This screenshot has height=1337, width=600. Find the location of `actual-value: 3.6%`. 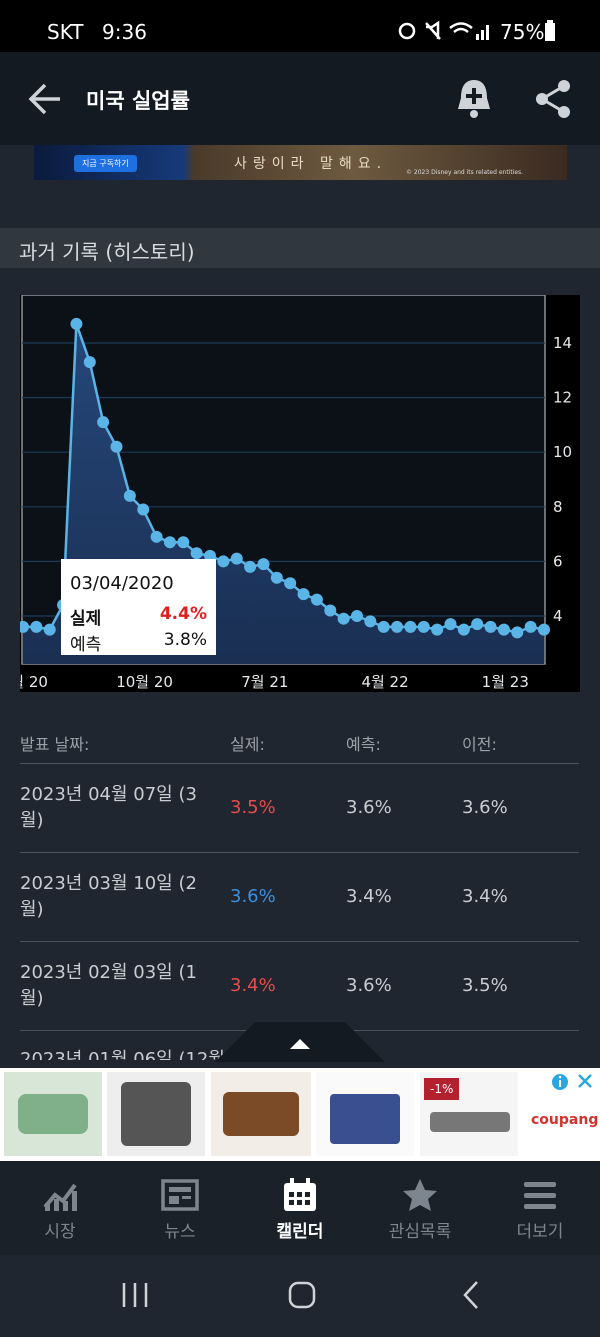

actual-value: 3.6% is located at coordinates (253, 896).